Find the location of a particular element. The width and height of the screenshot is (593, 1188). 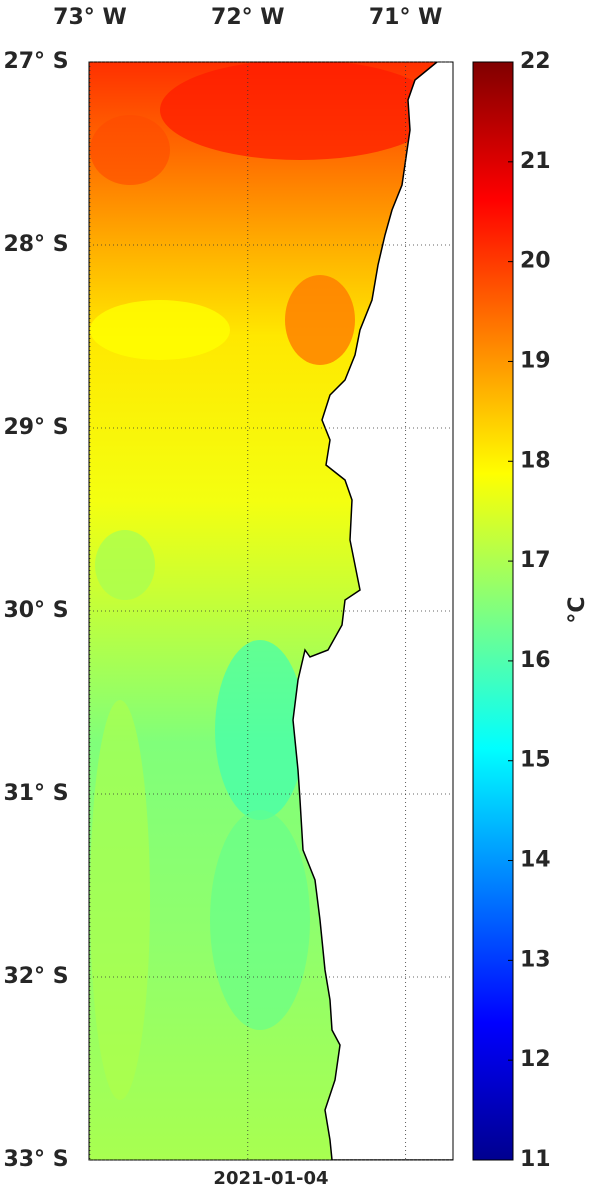

lon-label: 73° W is located at coordinates (90, 17).